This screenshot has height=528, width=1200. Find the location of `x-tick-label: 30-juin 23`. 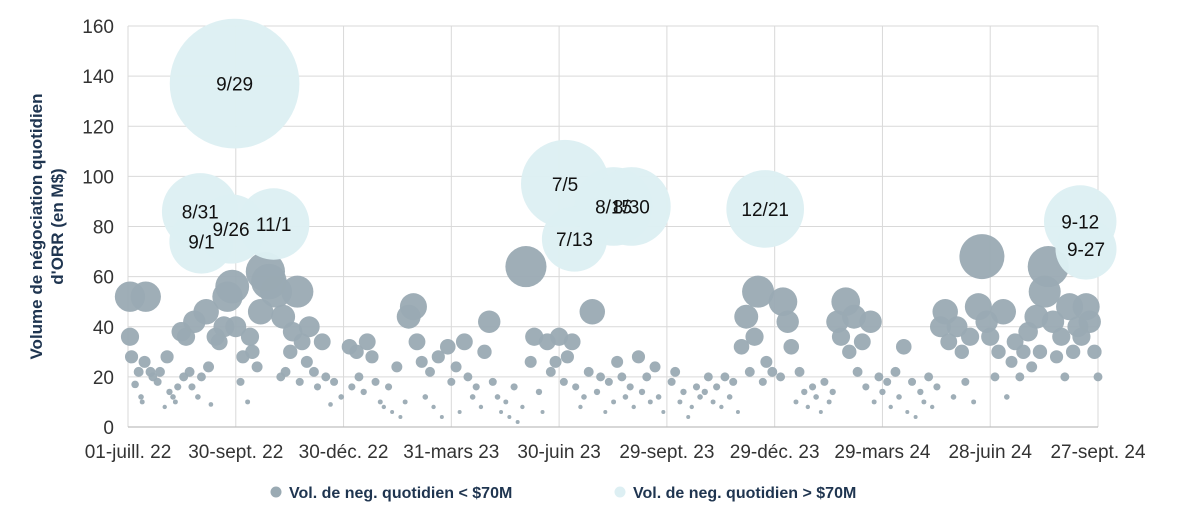

x-tick-label: 30-juin 23 is located at coordinates (558, 452).